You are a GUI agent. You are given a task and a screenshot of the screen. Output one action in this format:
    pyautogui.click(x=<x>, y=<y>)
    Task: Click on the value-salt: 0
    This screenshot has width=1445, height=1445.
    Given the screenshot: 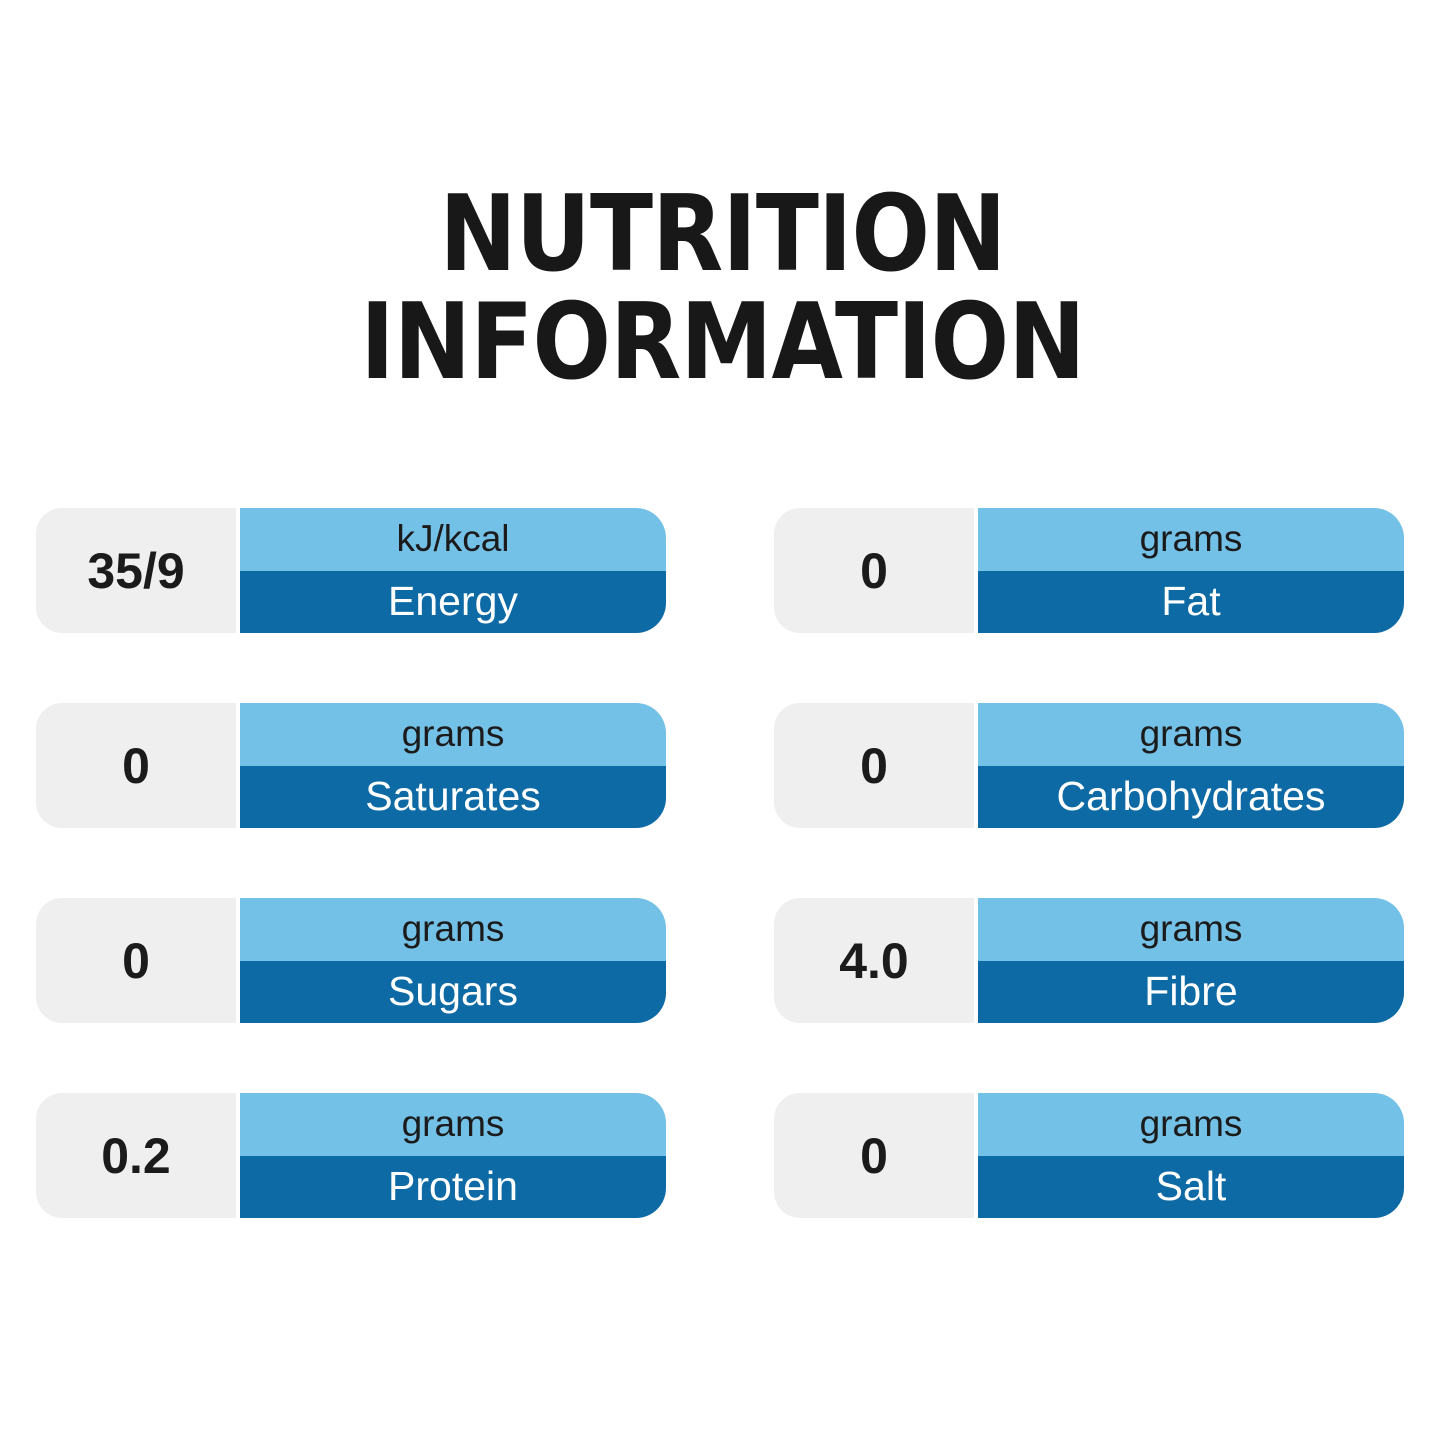 What is the action you would take?
    pyautogui.click(x=874, y=1155)
    